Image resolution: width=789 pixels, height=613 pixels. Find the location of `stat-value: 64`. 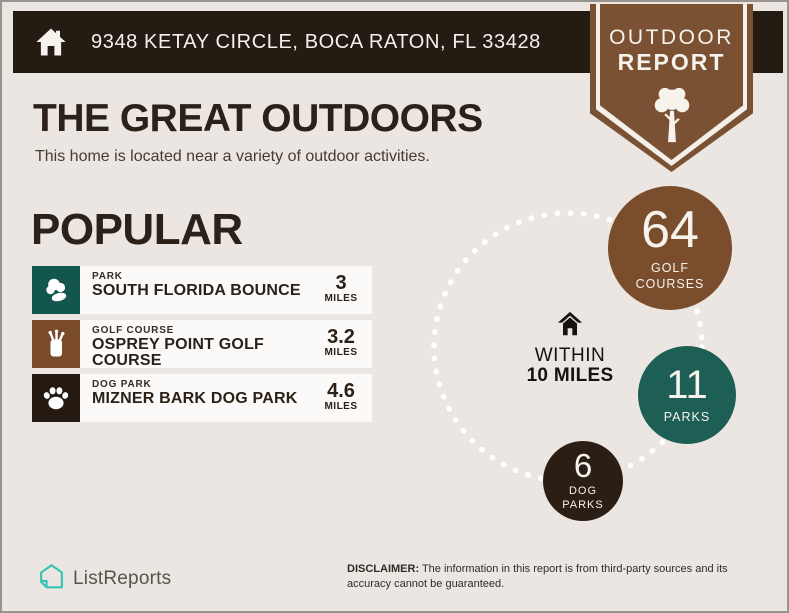

stat-value: 64 is located at coordinates (670, 229).